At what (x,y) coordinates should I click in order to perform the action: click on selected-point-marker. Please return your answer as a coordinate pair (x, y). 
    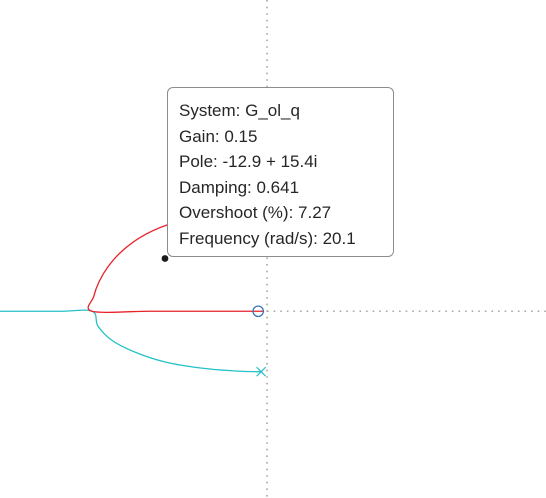
    Looking at the image, I should click on (165, 258).